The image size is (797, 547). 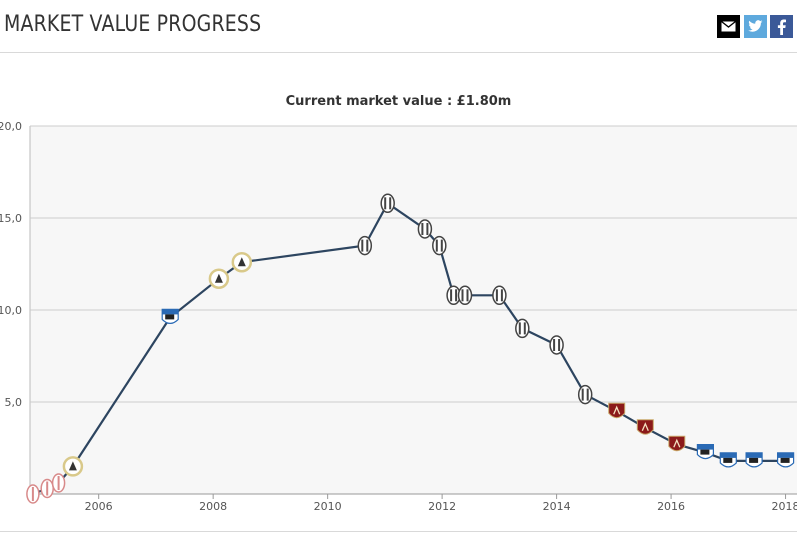 What do you see at coordinates (133, 24) in the screenshot?
I see `section-title: MARKET VALUE PROGRESS` at bounding box center [133, 24].